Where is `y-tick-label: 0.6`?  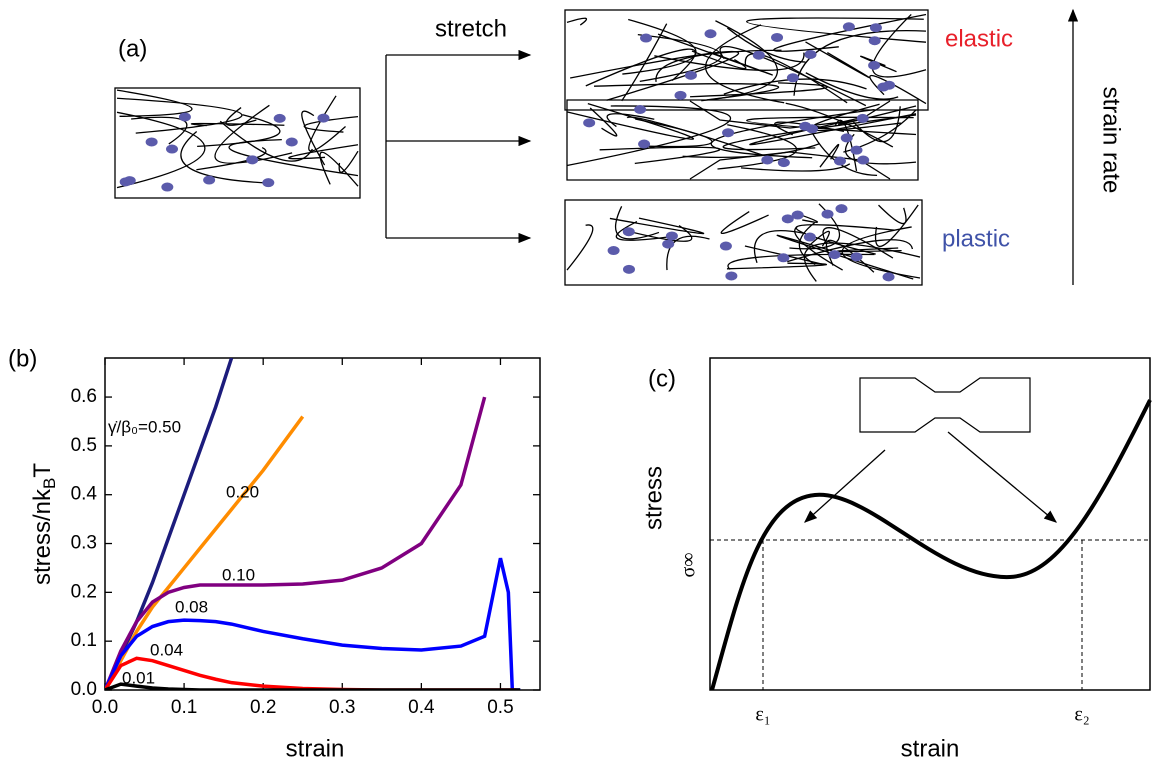
y-tick-label: 0.6 is located at coordinates (84, 396).